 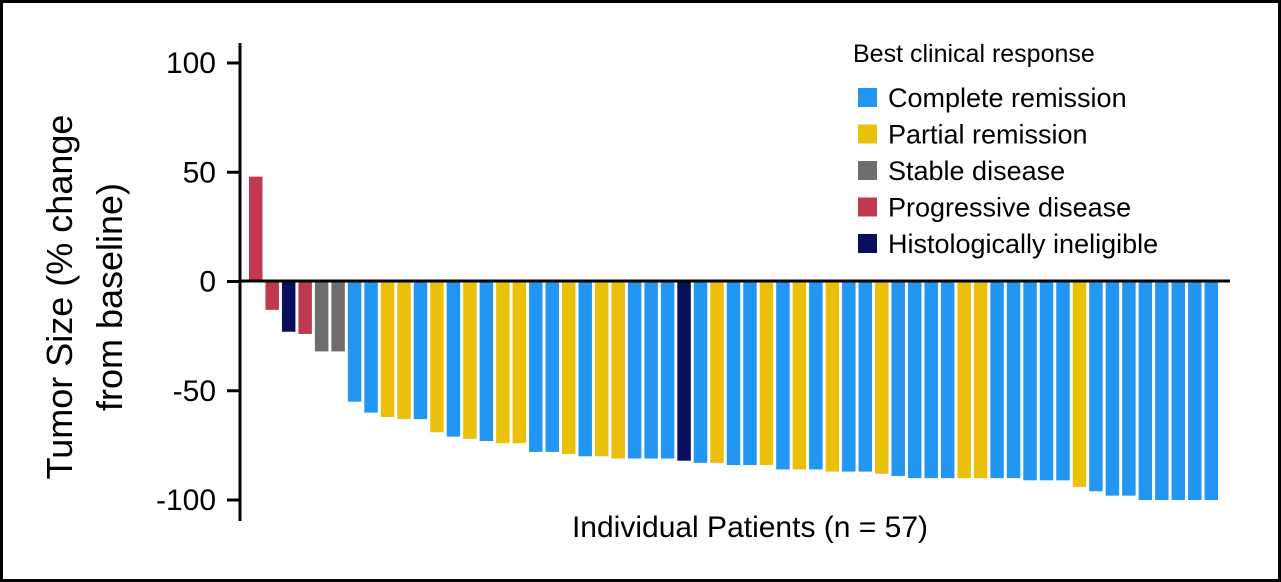 What do you see at coordinates (199, 172) in the screenshot?
I see `y-tick-label: 50` at bounding box center [199, 172].